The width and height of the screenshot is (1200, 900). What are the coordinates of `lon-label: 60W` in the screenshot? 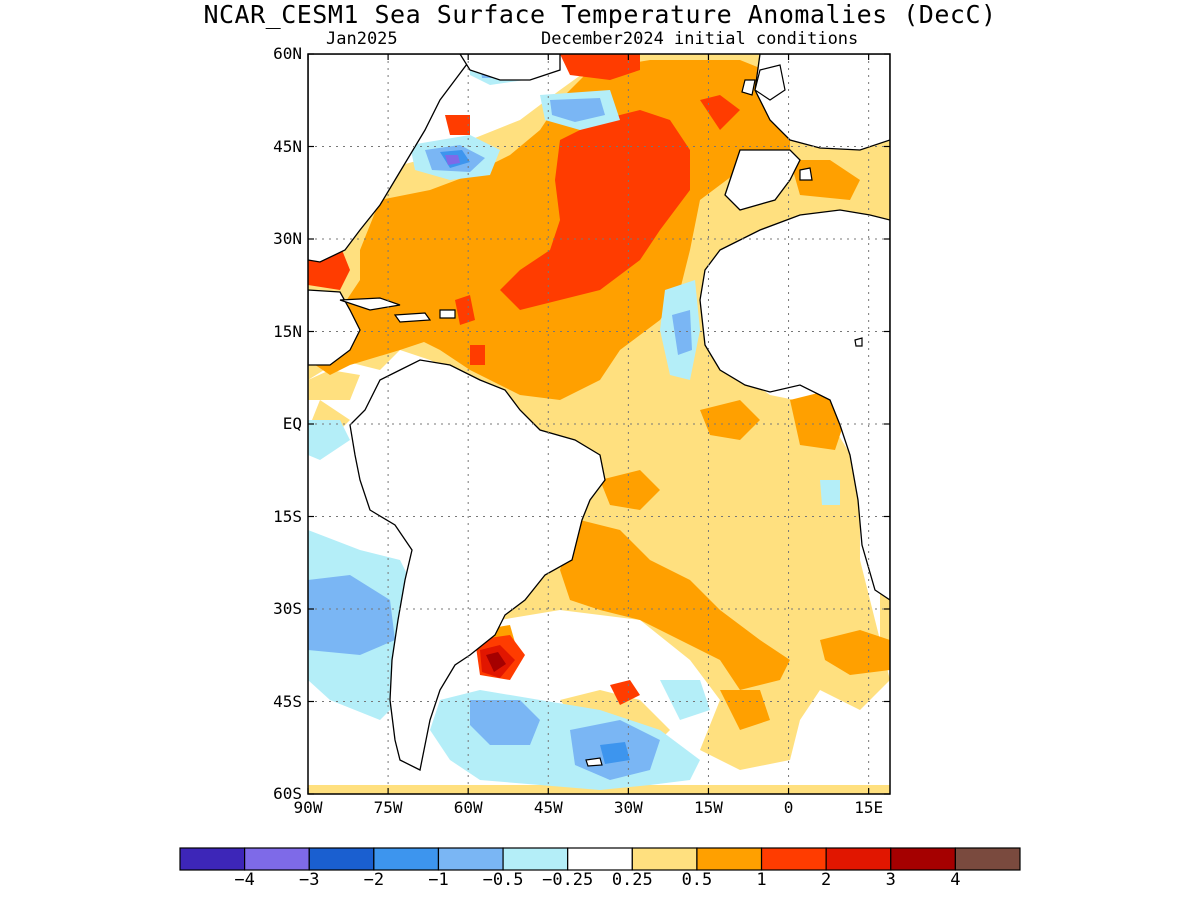 It's located at (468, 807).